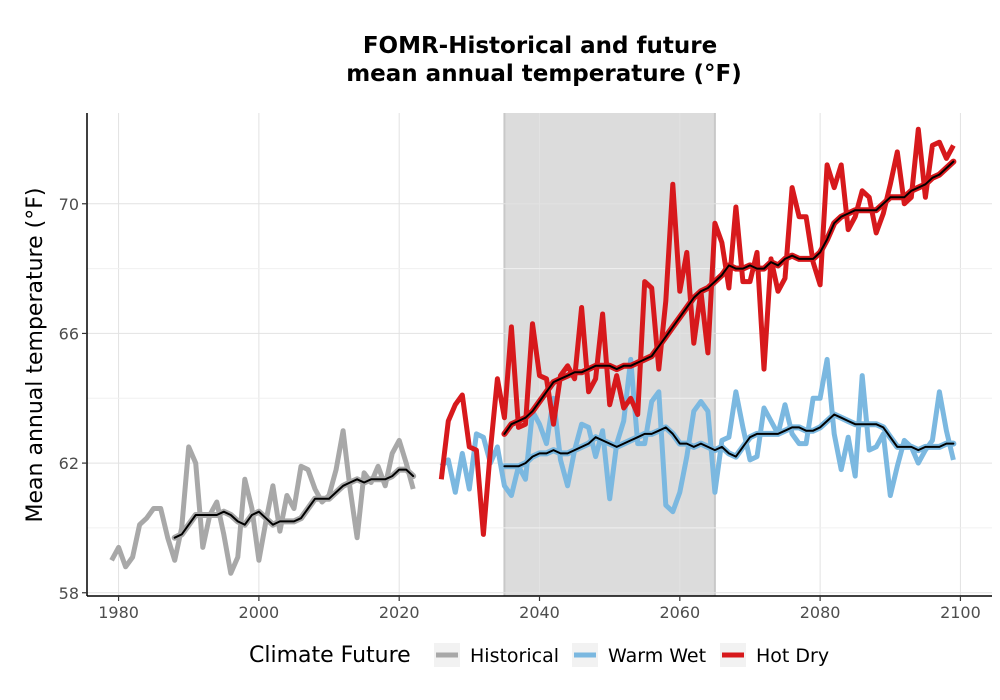  What do you see at coordinates (294, 503) in the screenshot?
I see `series-line-historical-rolling-mean` at bounding box center [294, 503].